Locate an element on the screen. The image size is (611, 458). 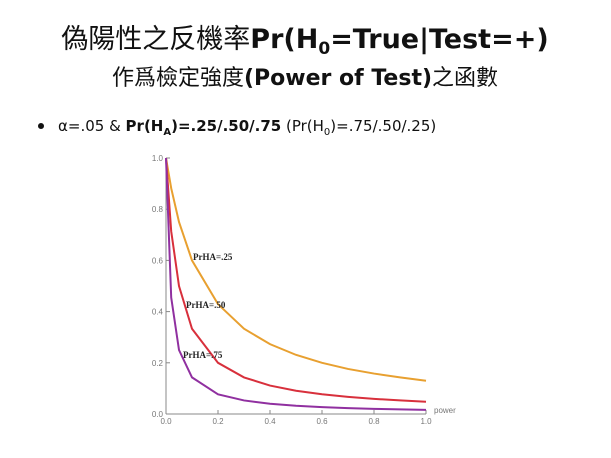
x-axis-label: power is located at coordinates (445, 410).